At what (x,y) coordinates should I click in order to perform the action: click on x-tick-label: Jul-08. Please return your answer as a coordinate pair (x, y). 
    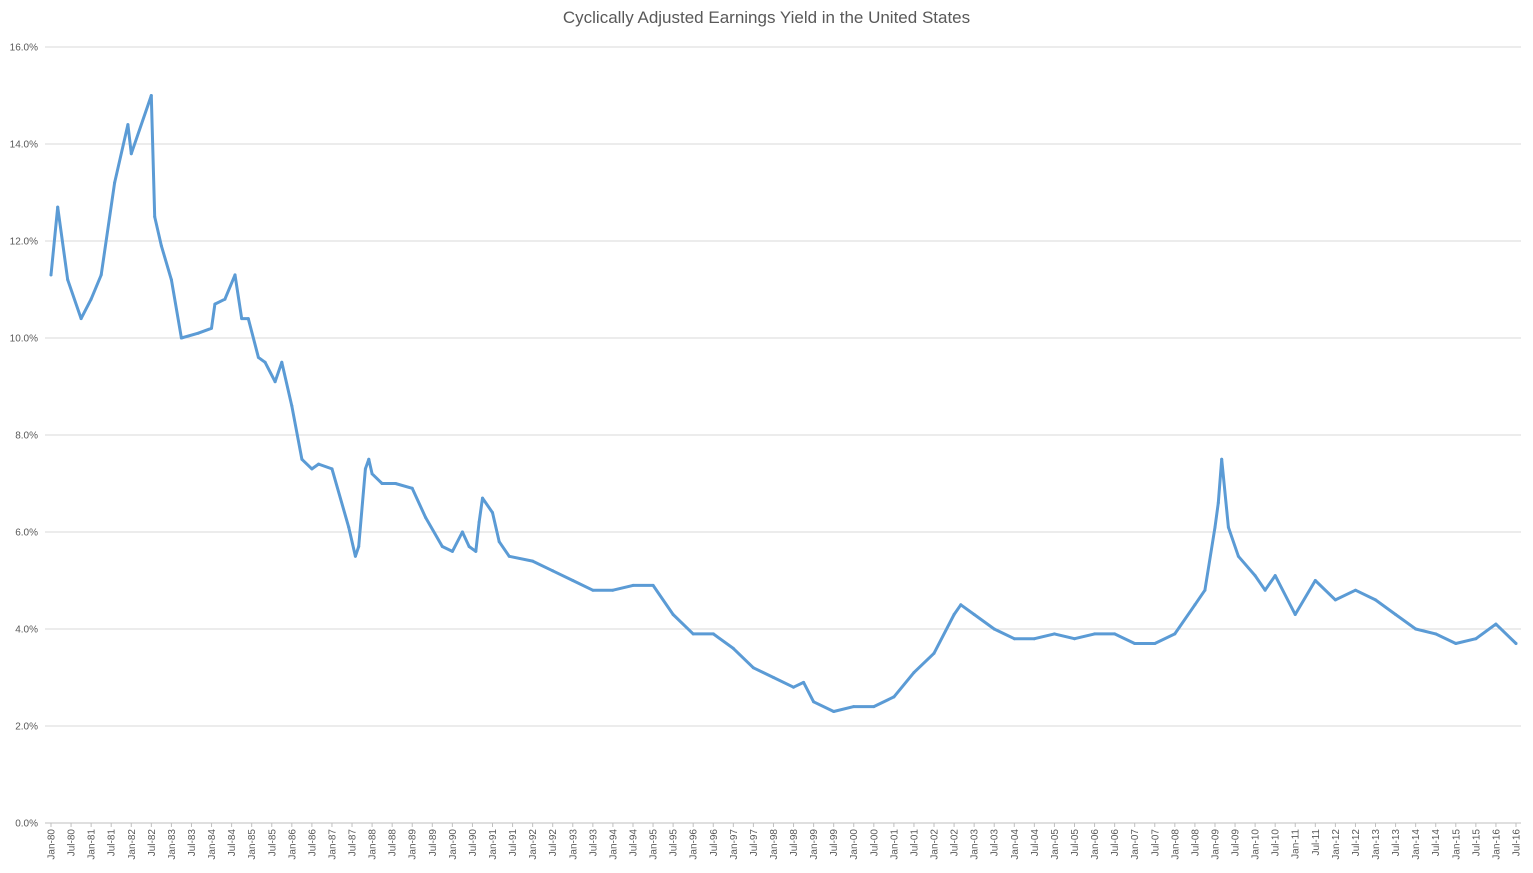
    Looking at the image, I should click on (1195, 843).